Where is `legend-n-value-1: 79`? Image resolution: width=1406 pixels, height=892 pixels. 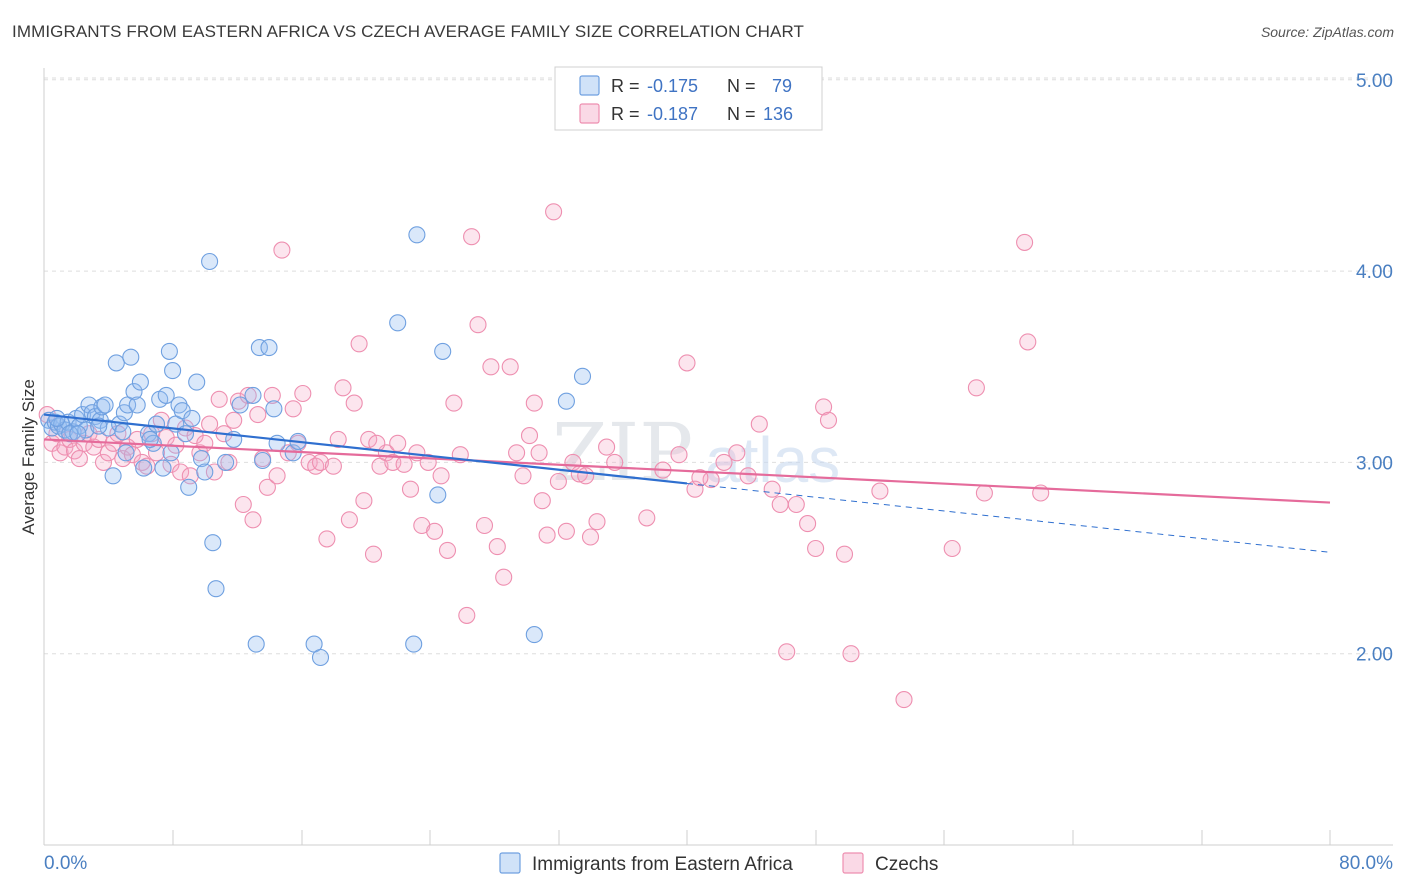
legend-n-value-1: 79 is located at coordinates (782, 86).